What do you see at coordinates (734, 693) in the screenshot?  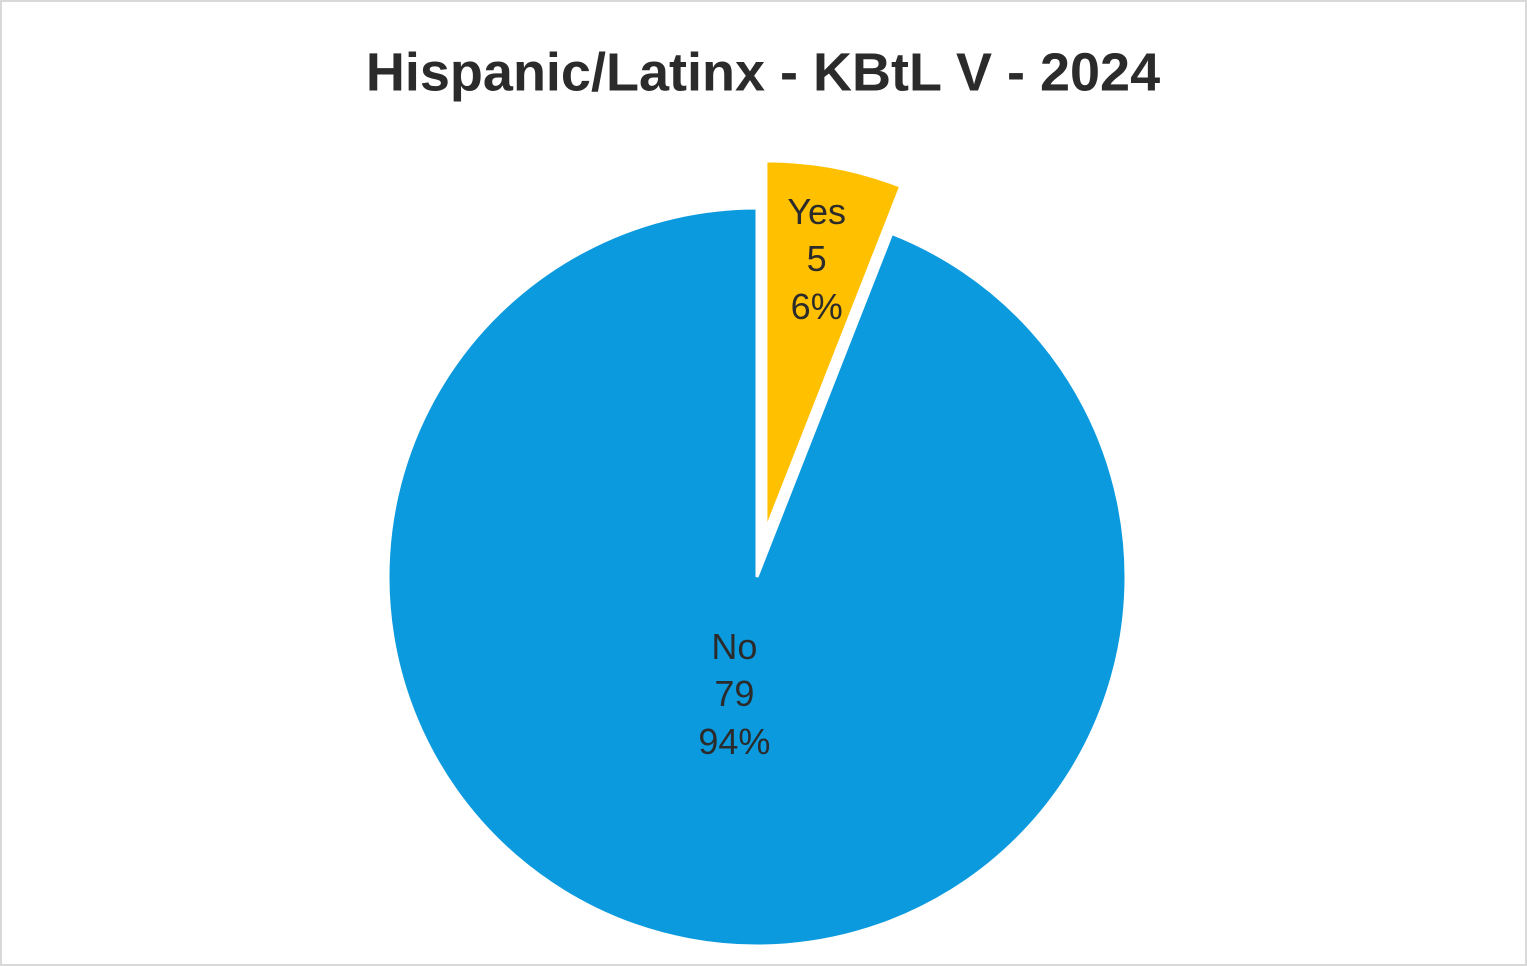 I see `slice-value-label: 79` at bounding box center [734, 693].